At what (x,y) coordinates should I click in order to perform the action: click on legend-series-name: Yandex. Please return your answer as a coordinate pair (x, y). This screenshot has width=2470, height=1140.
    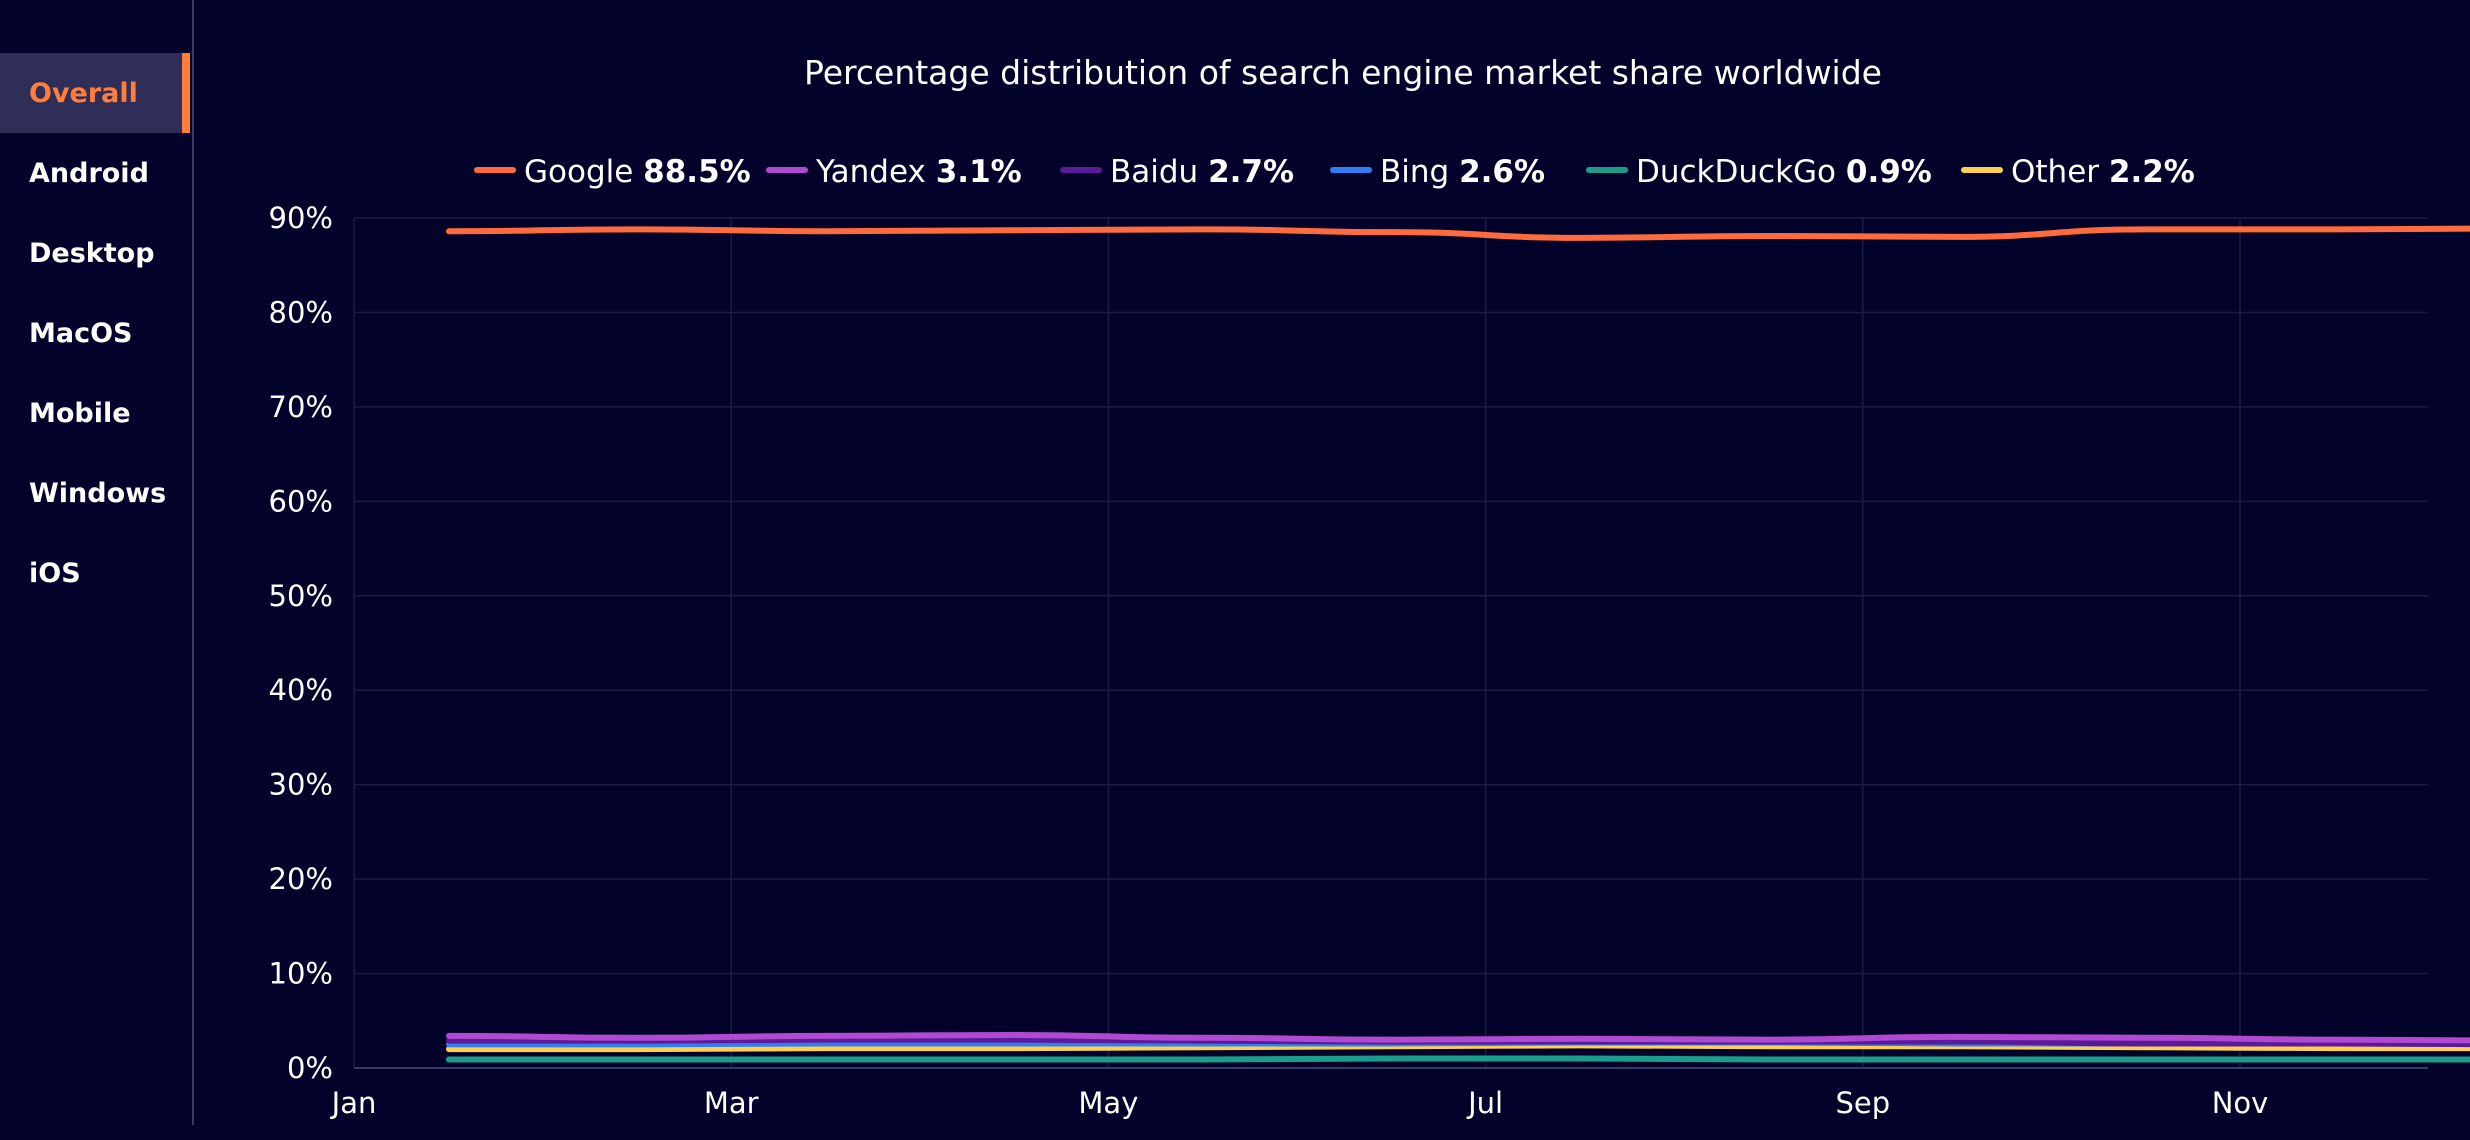
    Looking at the image, I should click on (875, 172).